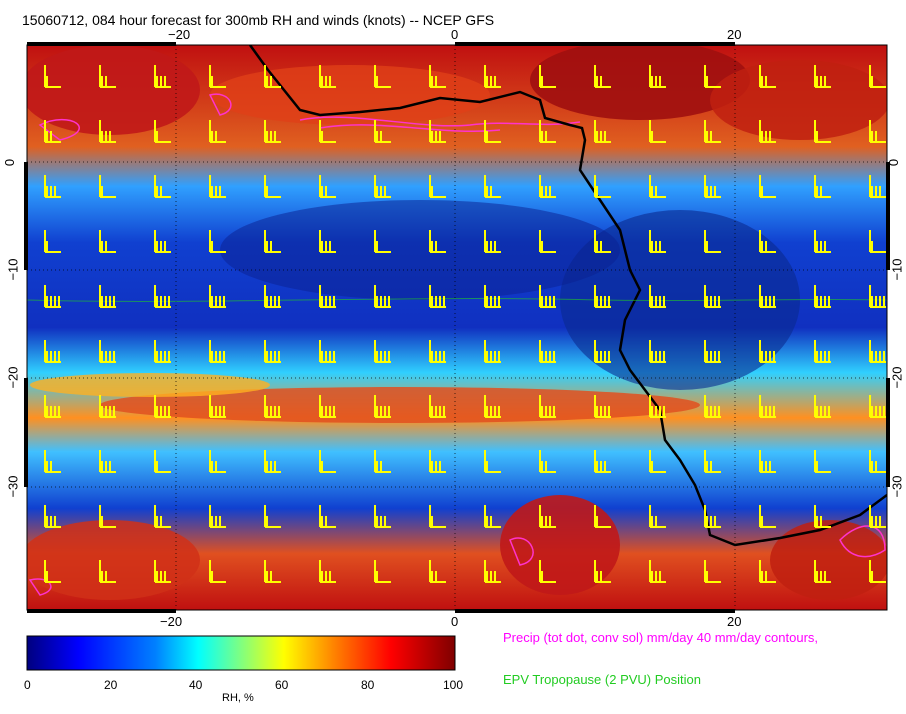  I want to click on colorbar-label: RH, %, so click(238, 698).